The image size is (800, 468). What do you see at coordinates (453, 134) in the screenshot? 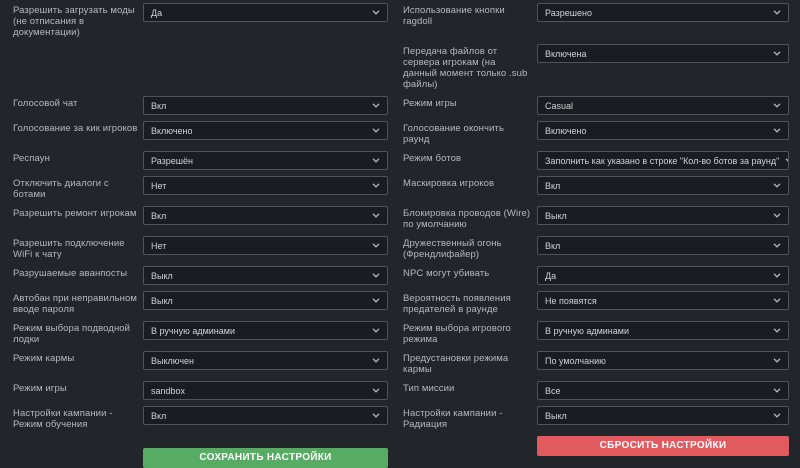
I see `setting-label-text: Голосование окончить раунд` at bounding box center [453, 134].